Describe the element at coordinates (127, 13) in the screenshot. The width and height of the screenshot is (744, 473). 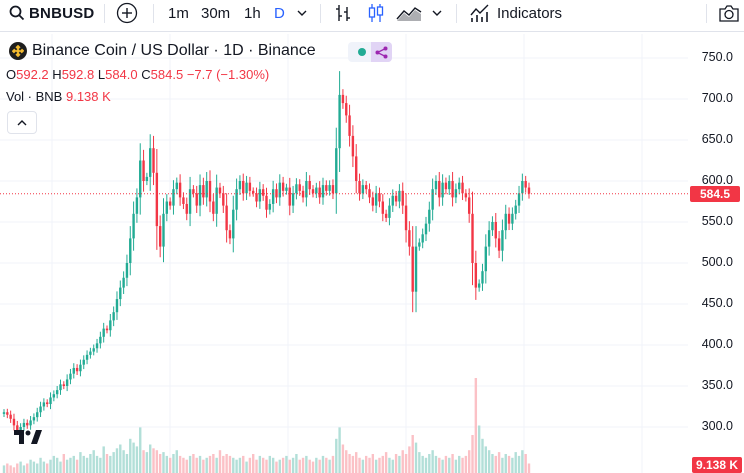
I see `add-symbol-button` at that location.